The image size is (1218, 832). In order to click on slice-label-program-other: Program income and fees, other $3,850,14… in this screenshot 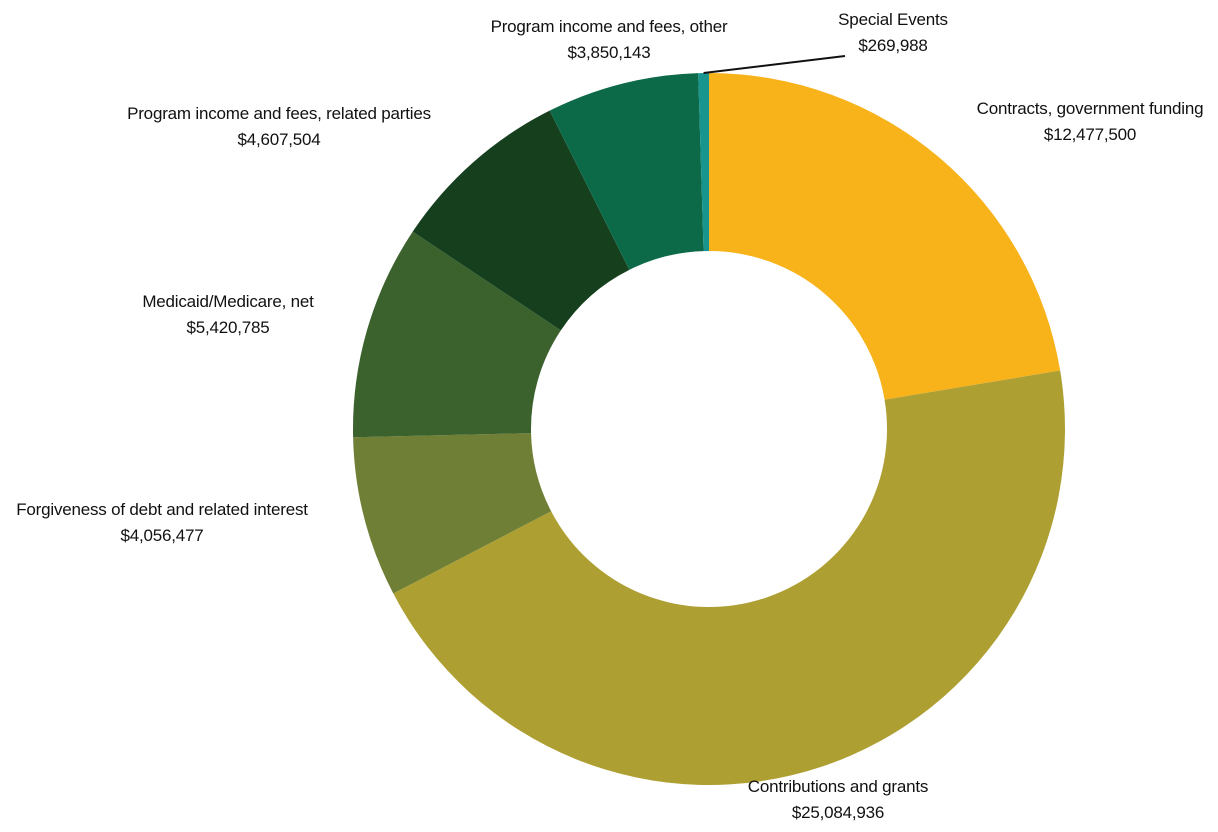, I will do `click(609, 40)`.